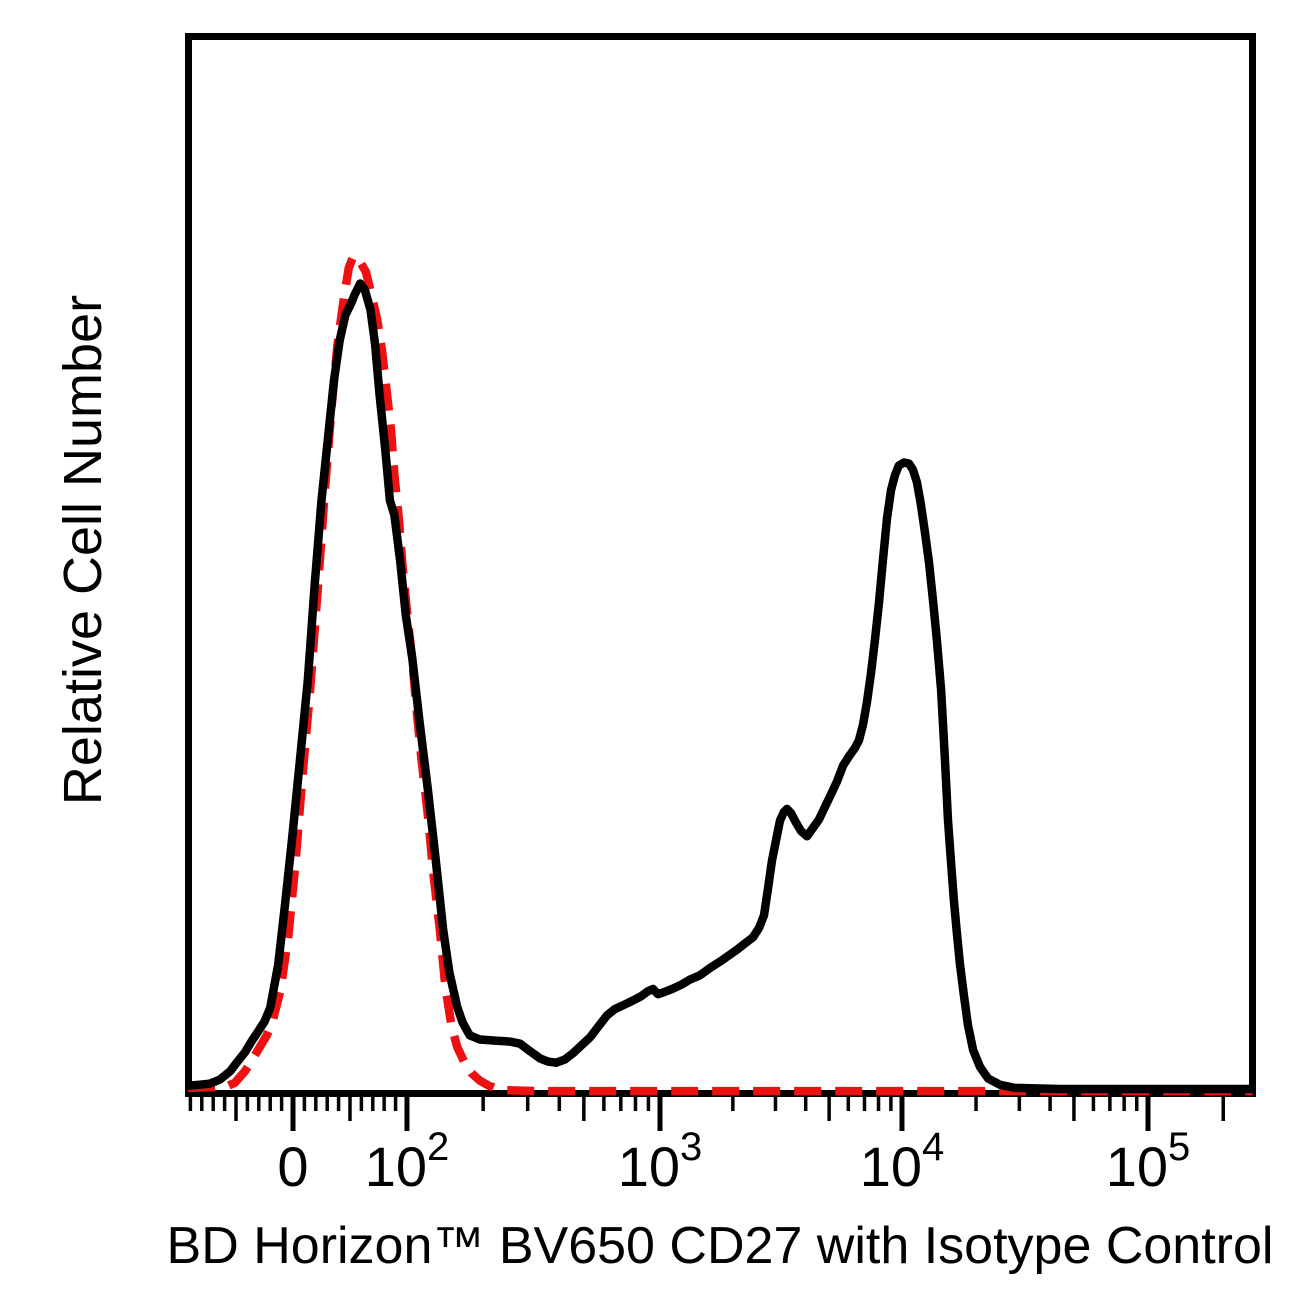  What do you see at coordinates (407, 1161) in the screenshot?
I see `x-tick-label-10e2: 10²` at bounding box center [407, 1161].